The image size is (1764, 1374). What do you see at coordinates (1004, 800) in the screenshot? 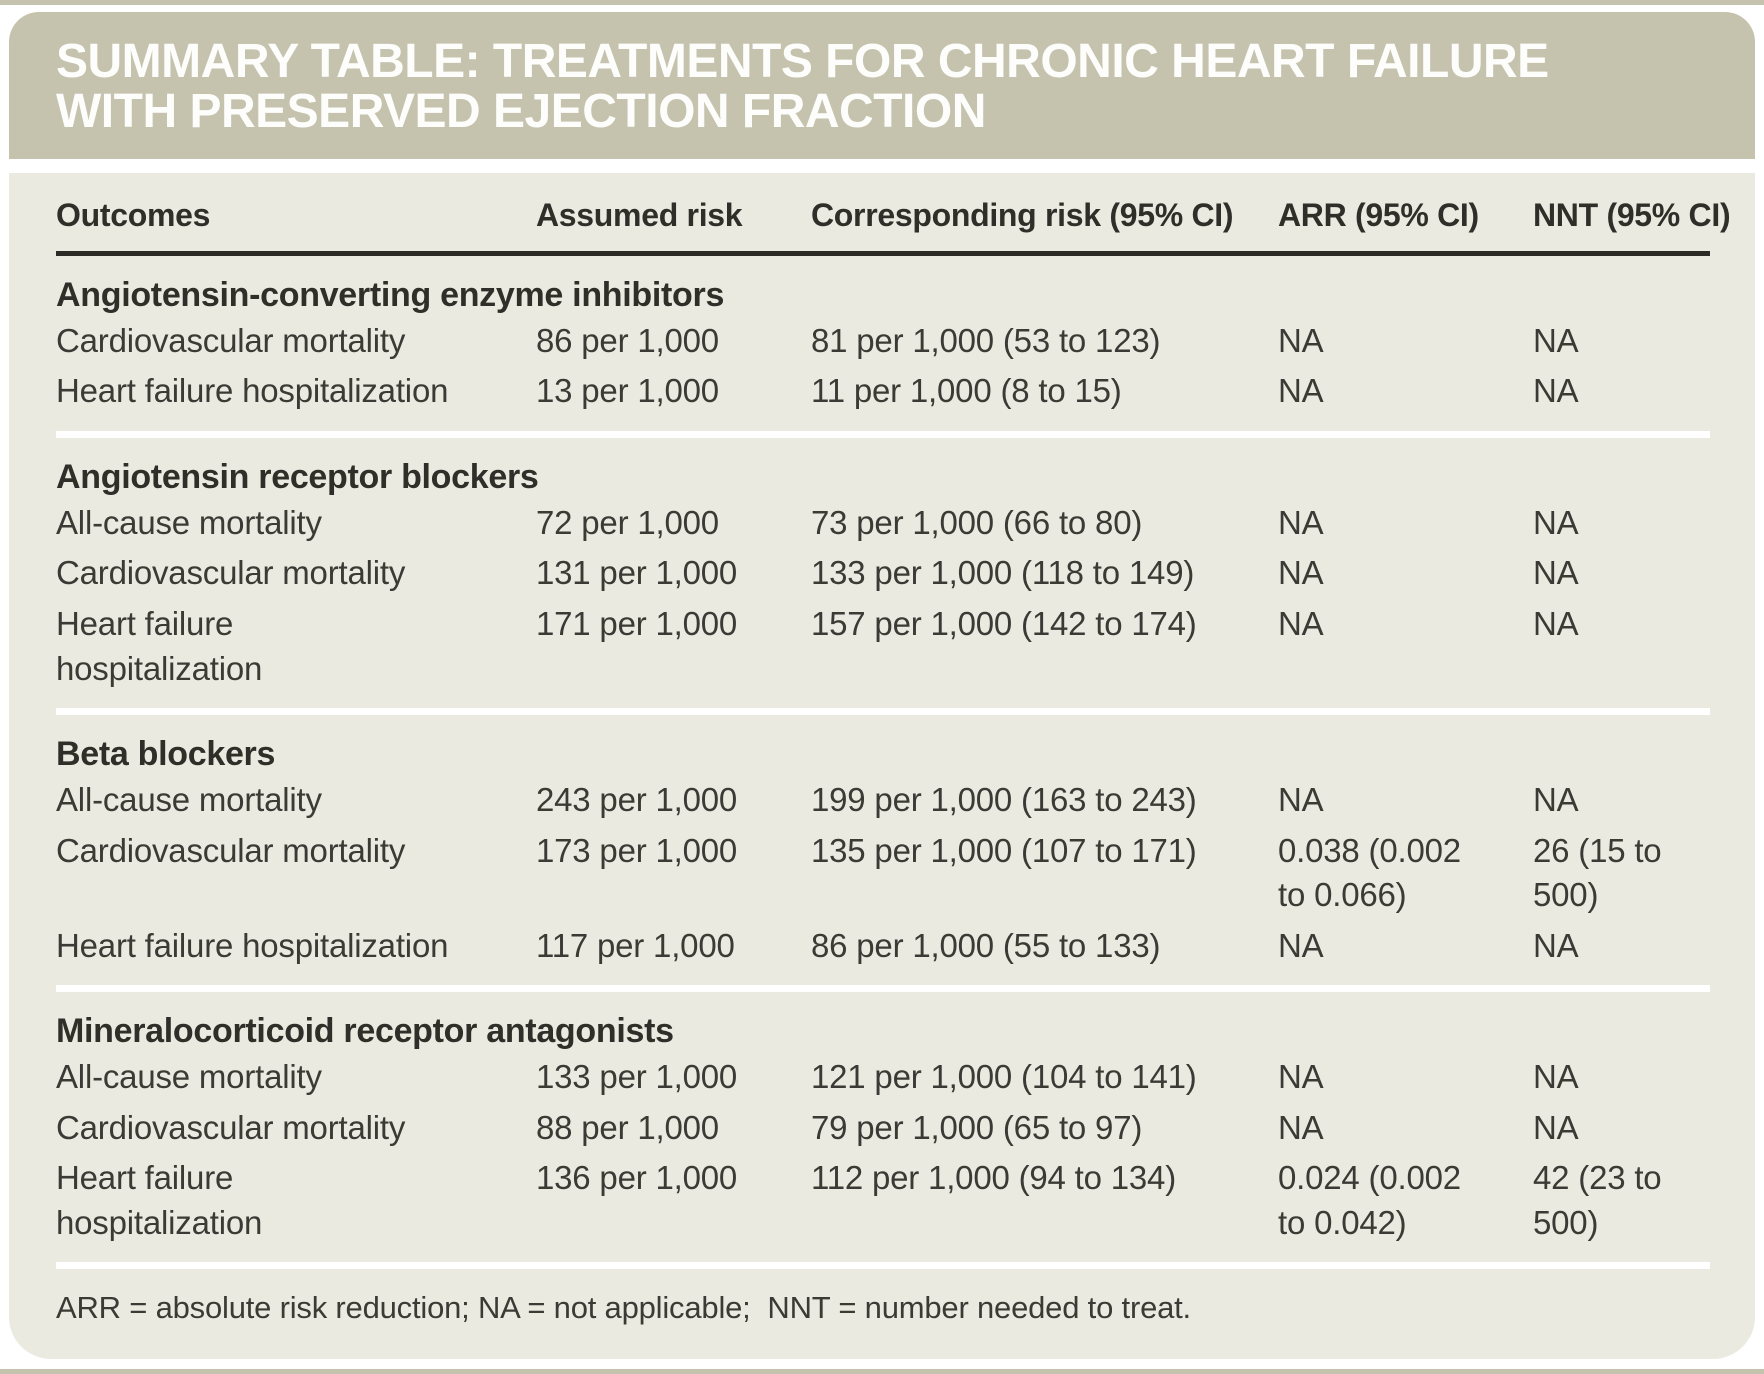
I see `cell-corresponding-risk: 199 per 1,000 (163 to 243)` at bounding box center [1004, 800].